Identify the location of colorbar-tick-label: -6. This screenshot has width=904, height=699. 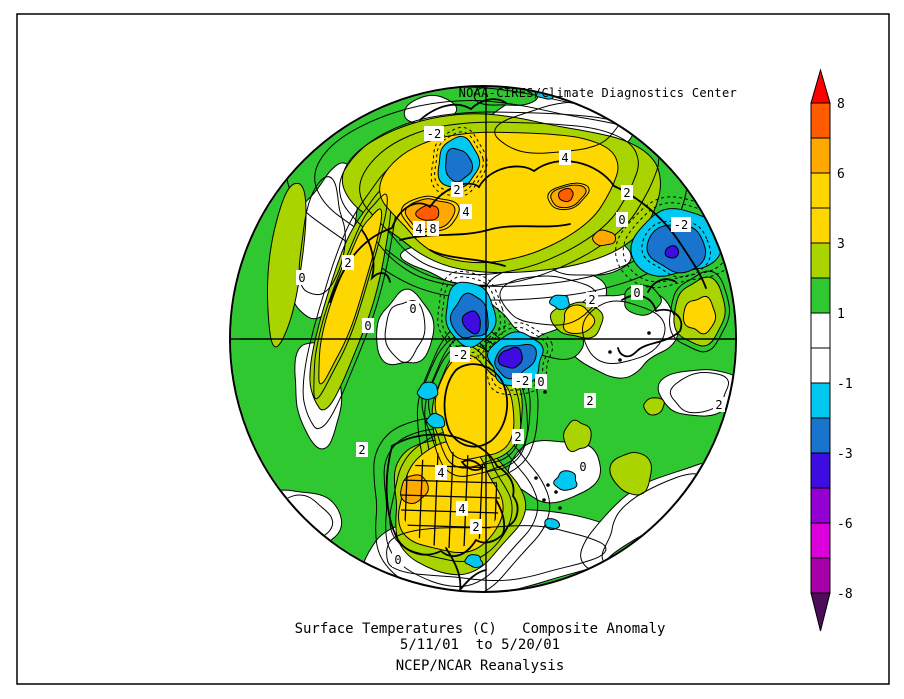
(845, 524).